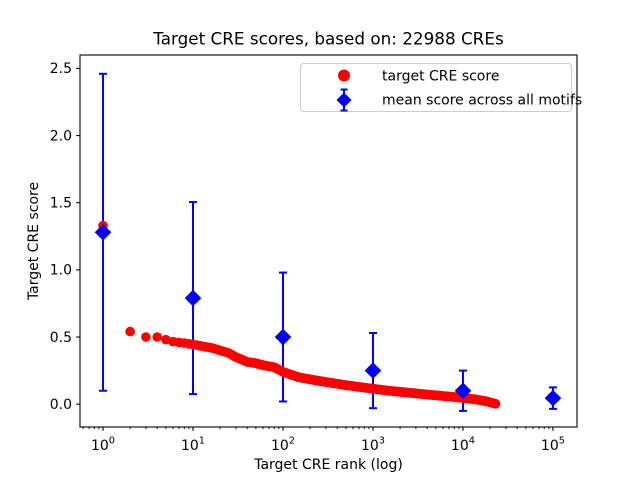 This screenshot has height=480, width=640. I want to click on x-axis-label: Target CRE rank (log), so click(328, 465).